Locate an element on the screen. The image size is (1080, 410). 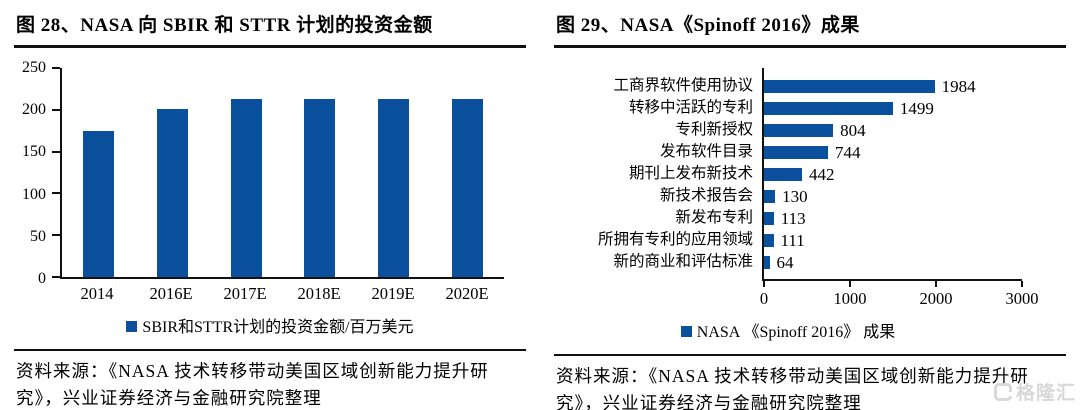
category-label: 新的商业和评估标准 is located at coordinates (683, 261).